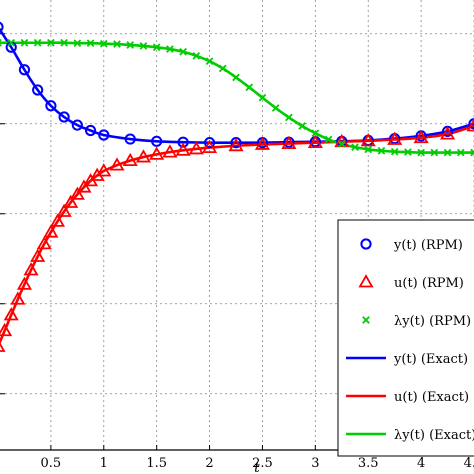 This screenshot has height=474, width=474. What do you see at coordinates (429, 283) in the screenshot?
I see `legend-entry-u-rpm: u(t) (RPM)` at bounding box center [429, 283].